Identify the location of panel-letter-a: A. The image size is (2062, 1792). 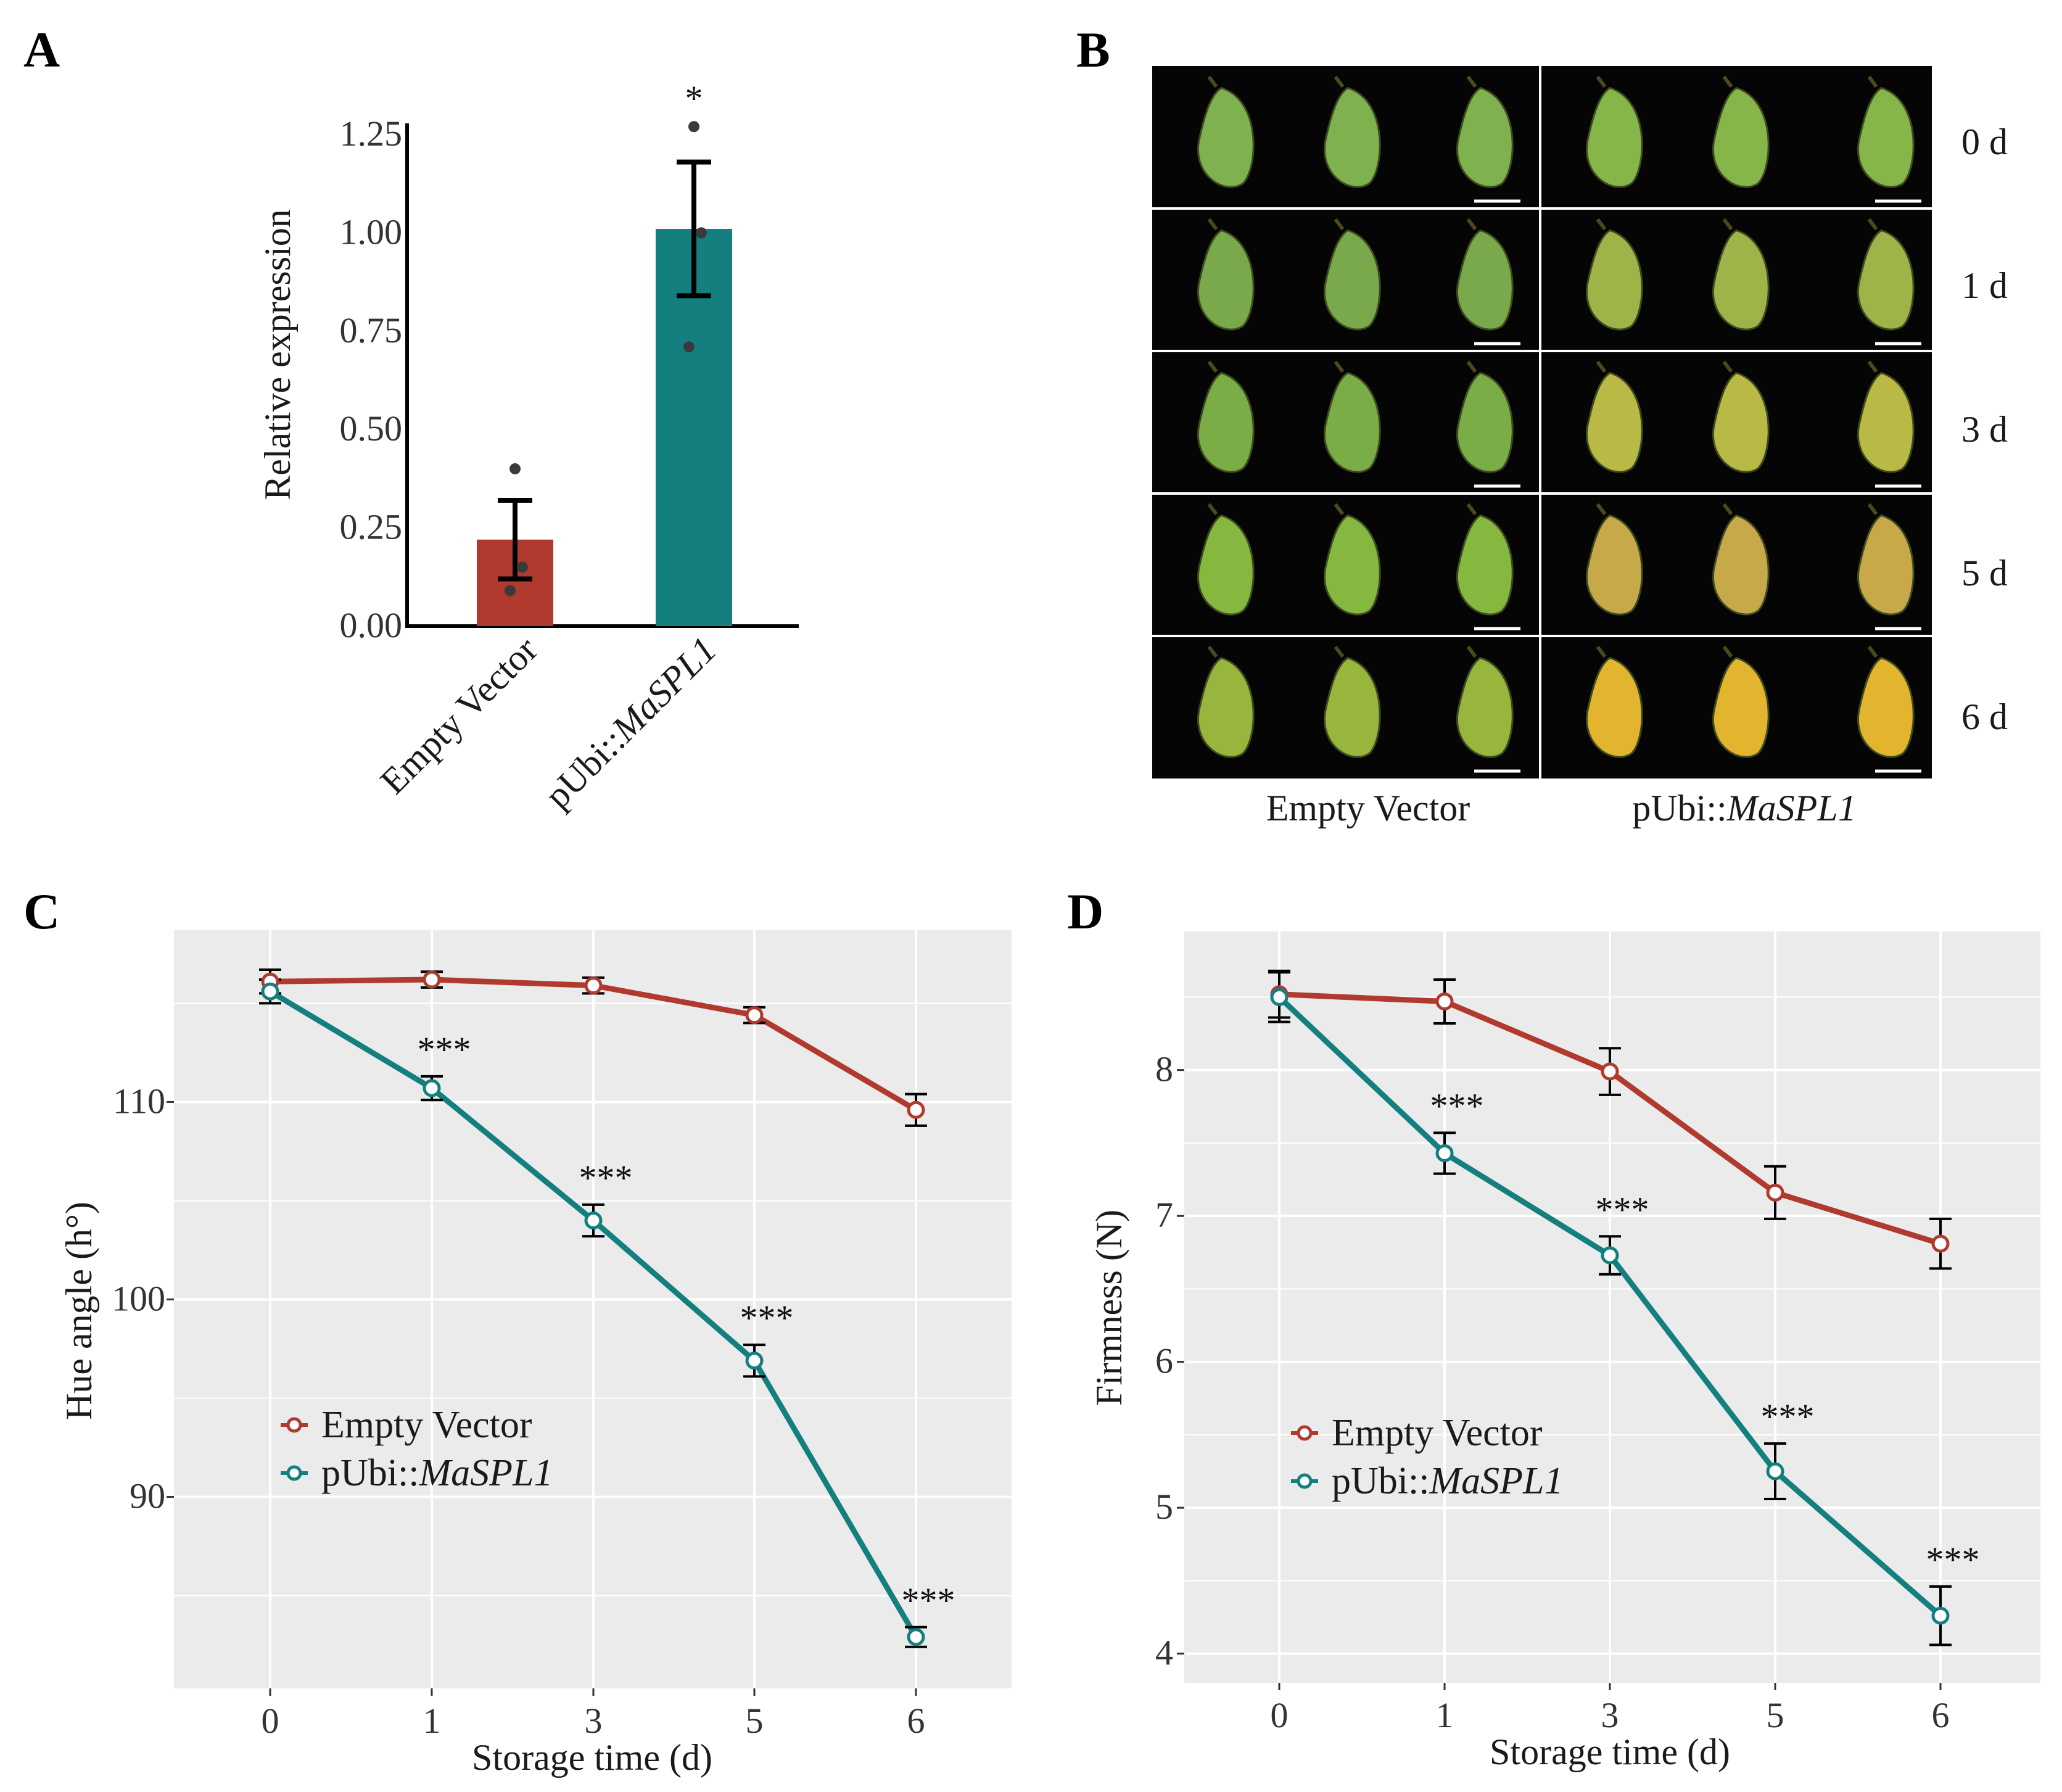
(41, 50).